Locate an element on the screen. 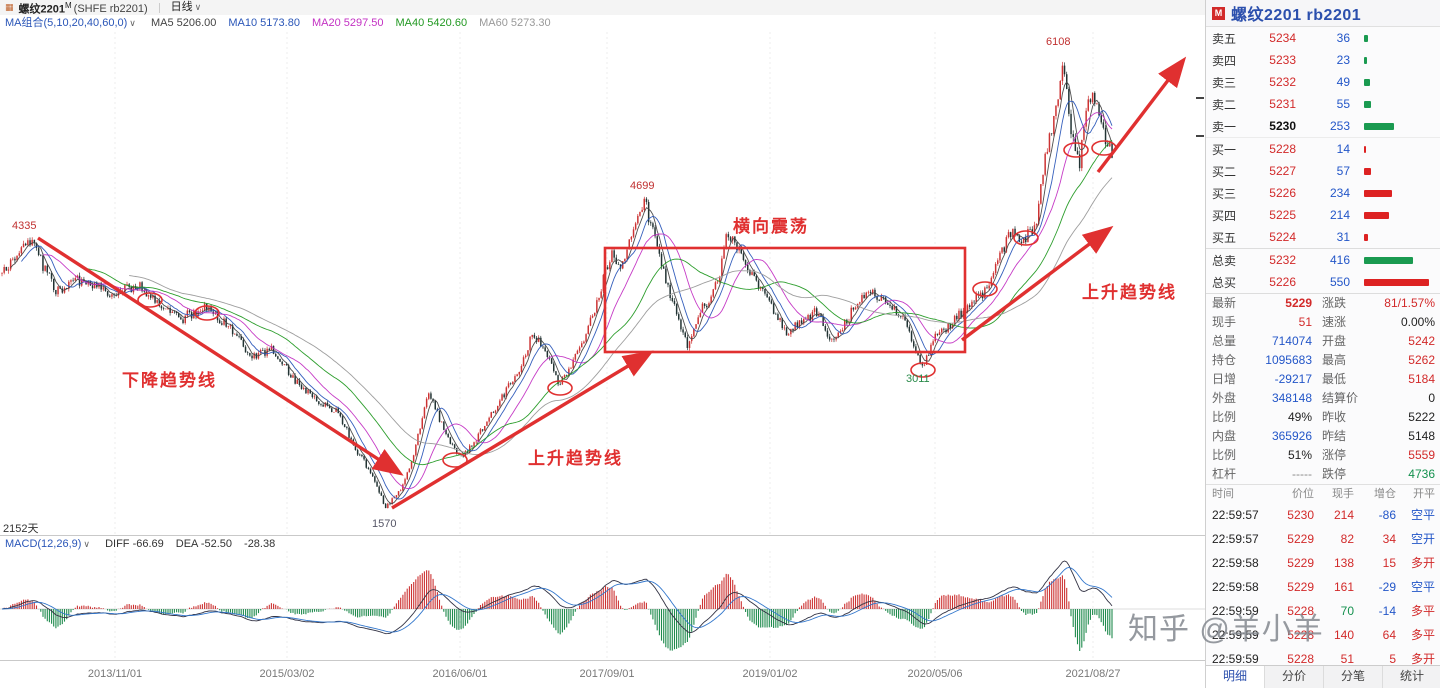  date-tick: 2015/03/02 is located at coordinates (287, 674).